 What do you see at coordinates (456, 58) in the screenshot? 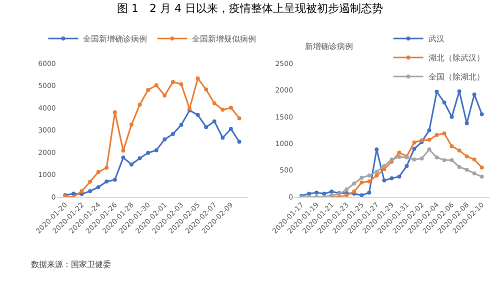
I see `legend-label: 湖北（除武汉）` at bounding box center [456, 58].